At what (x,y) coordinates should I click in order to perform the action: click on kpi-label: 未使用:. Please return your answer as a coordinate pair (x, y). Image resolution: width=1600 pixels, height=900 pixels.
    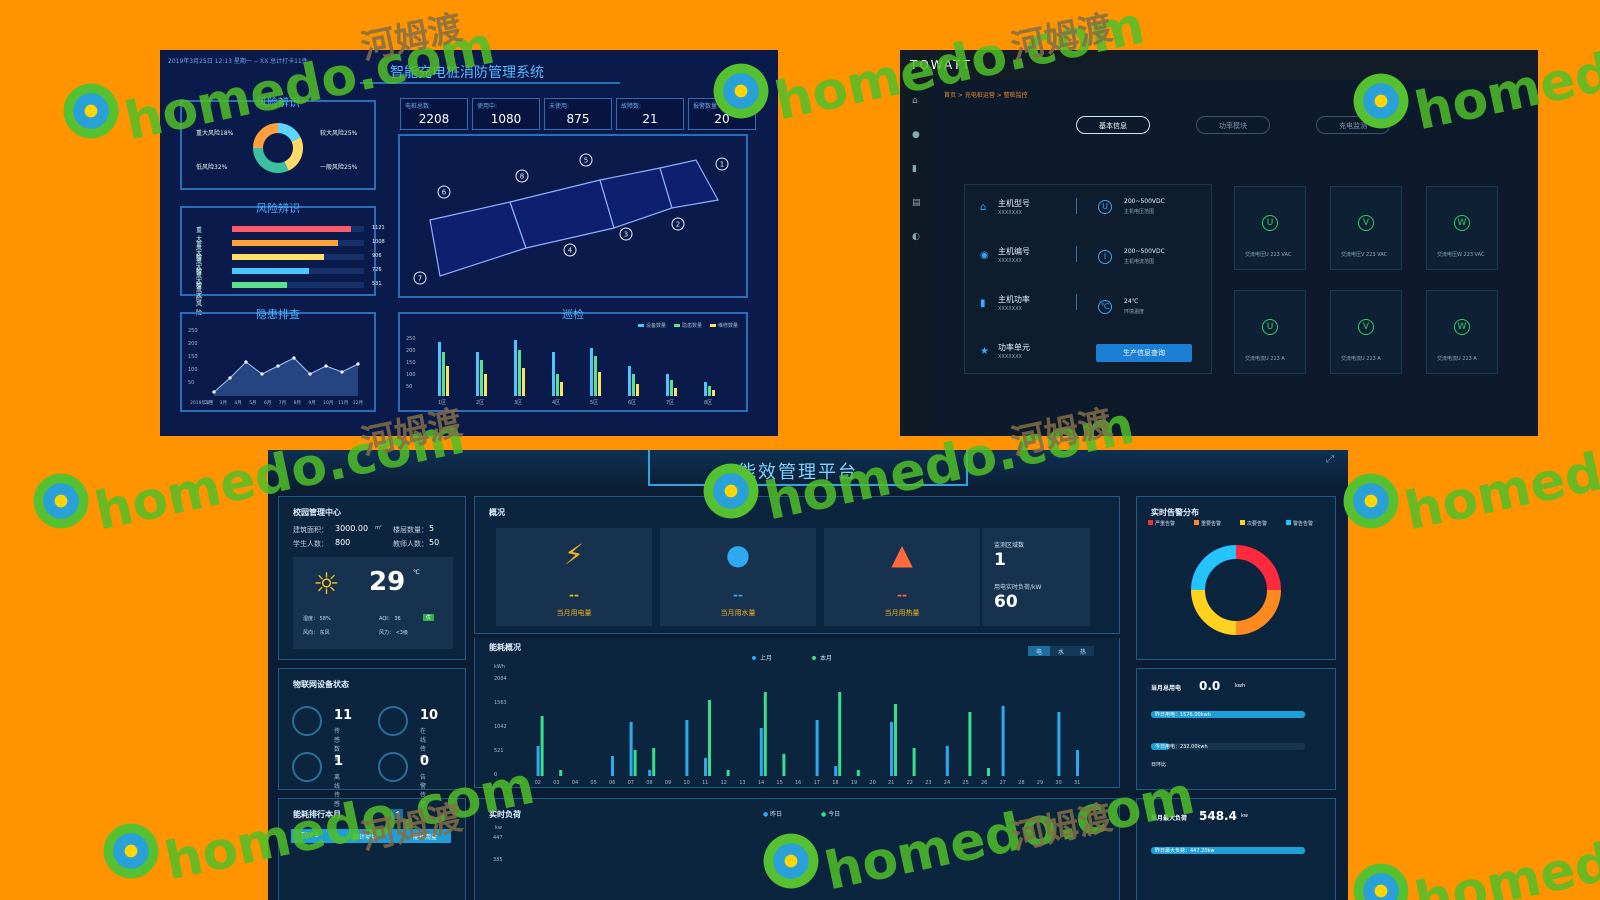
    Looking at the image, I should click on (559, 106).